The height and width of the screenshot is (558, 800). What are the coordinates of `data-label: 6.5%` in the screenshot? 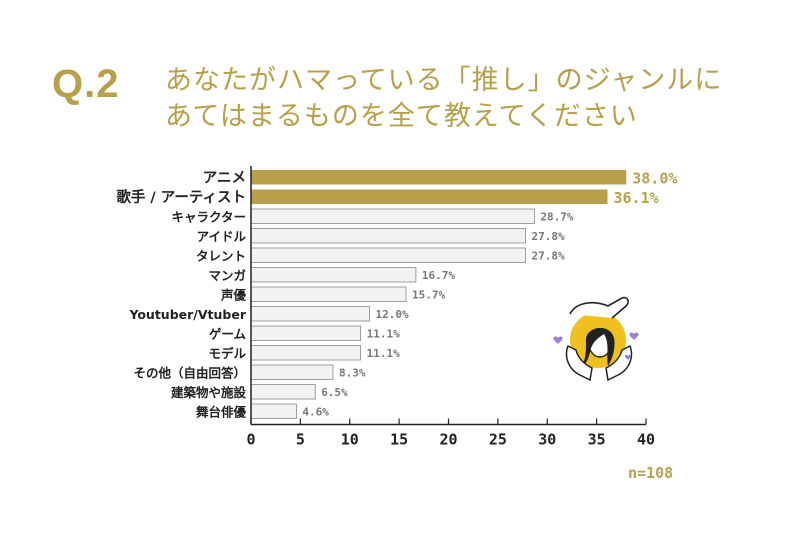 It's located at (334, 392).